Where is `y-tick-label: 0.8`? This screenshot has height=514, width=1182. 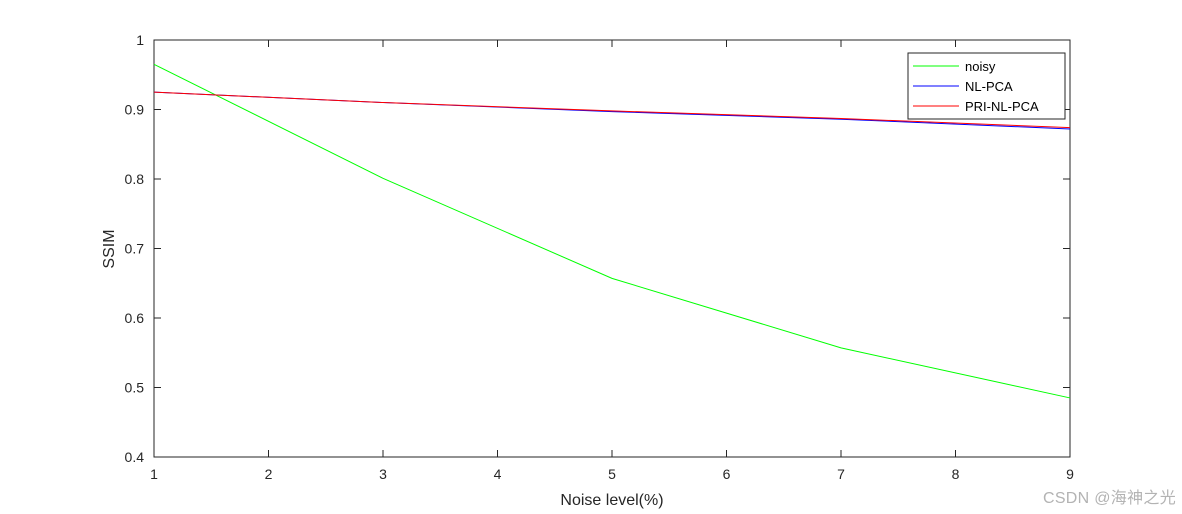
y-tick-label: 0.8 is located at coordinates (135, 179).